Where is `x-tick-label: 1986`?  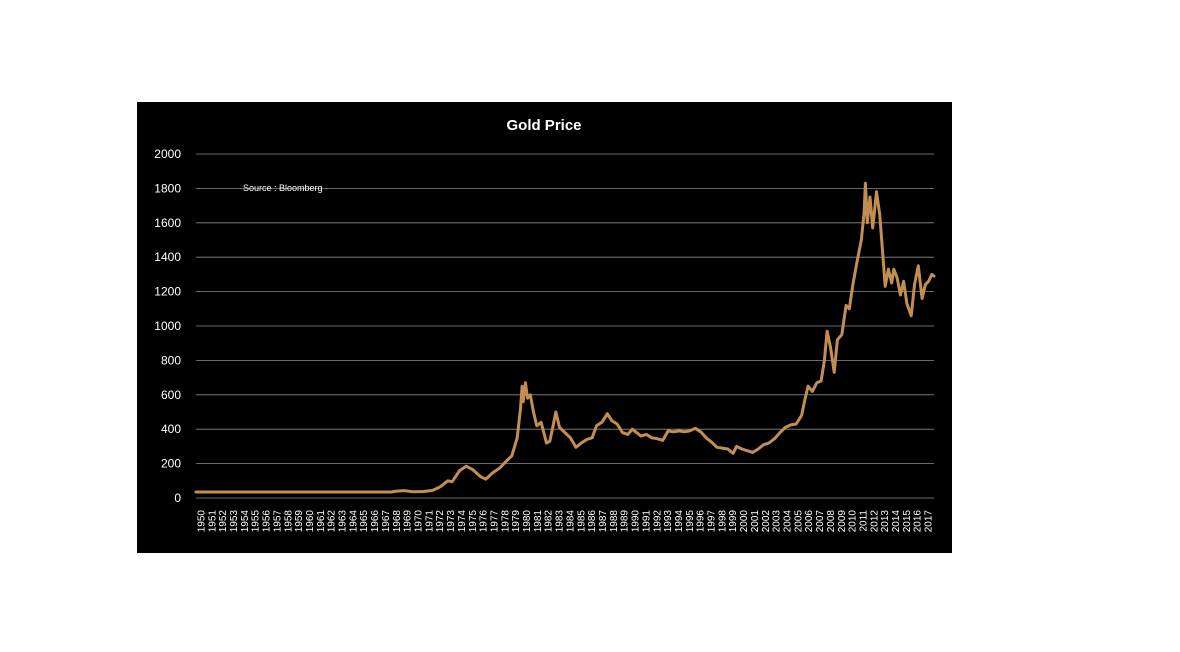 x-tick-label: 1986 is located at coordinates (592, 521).